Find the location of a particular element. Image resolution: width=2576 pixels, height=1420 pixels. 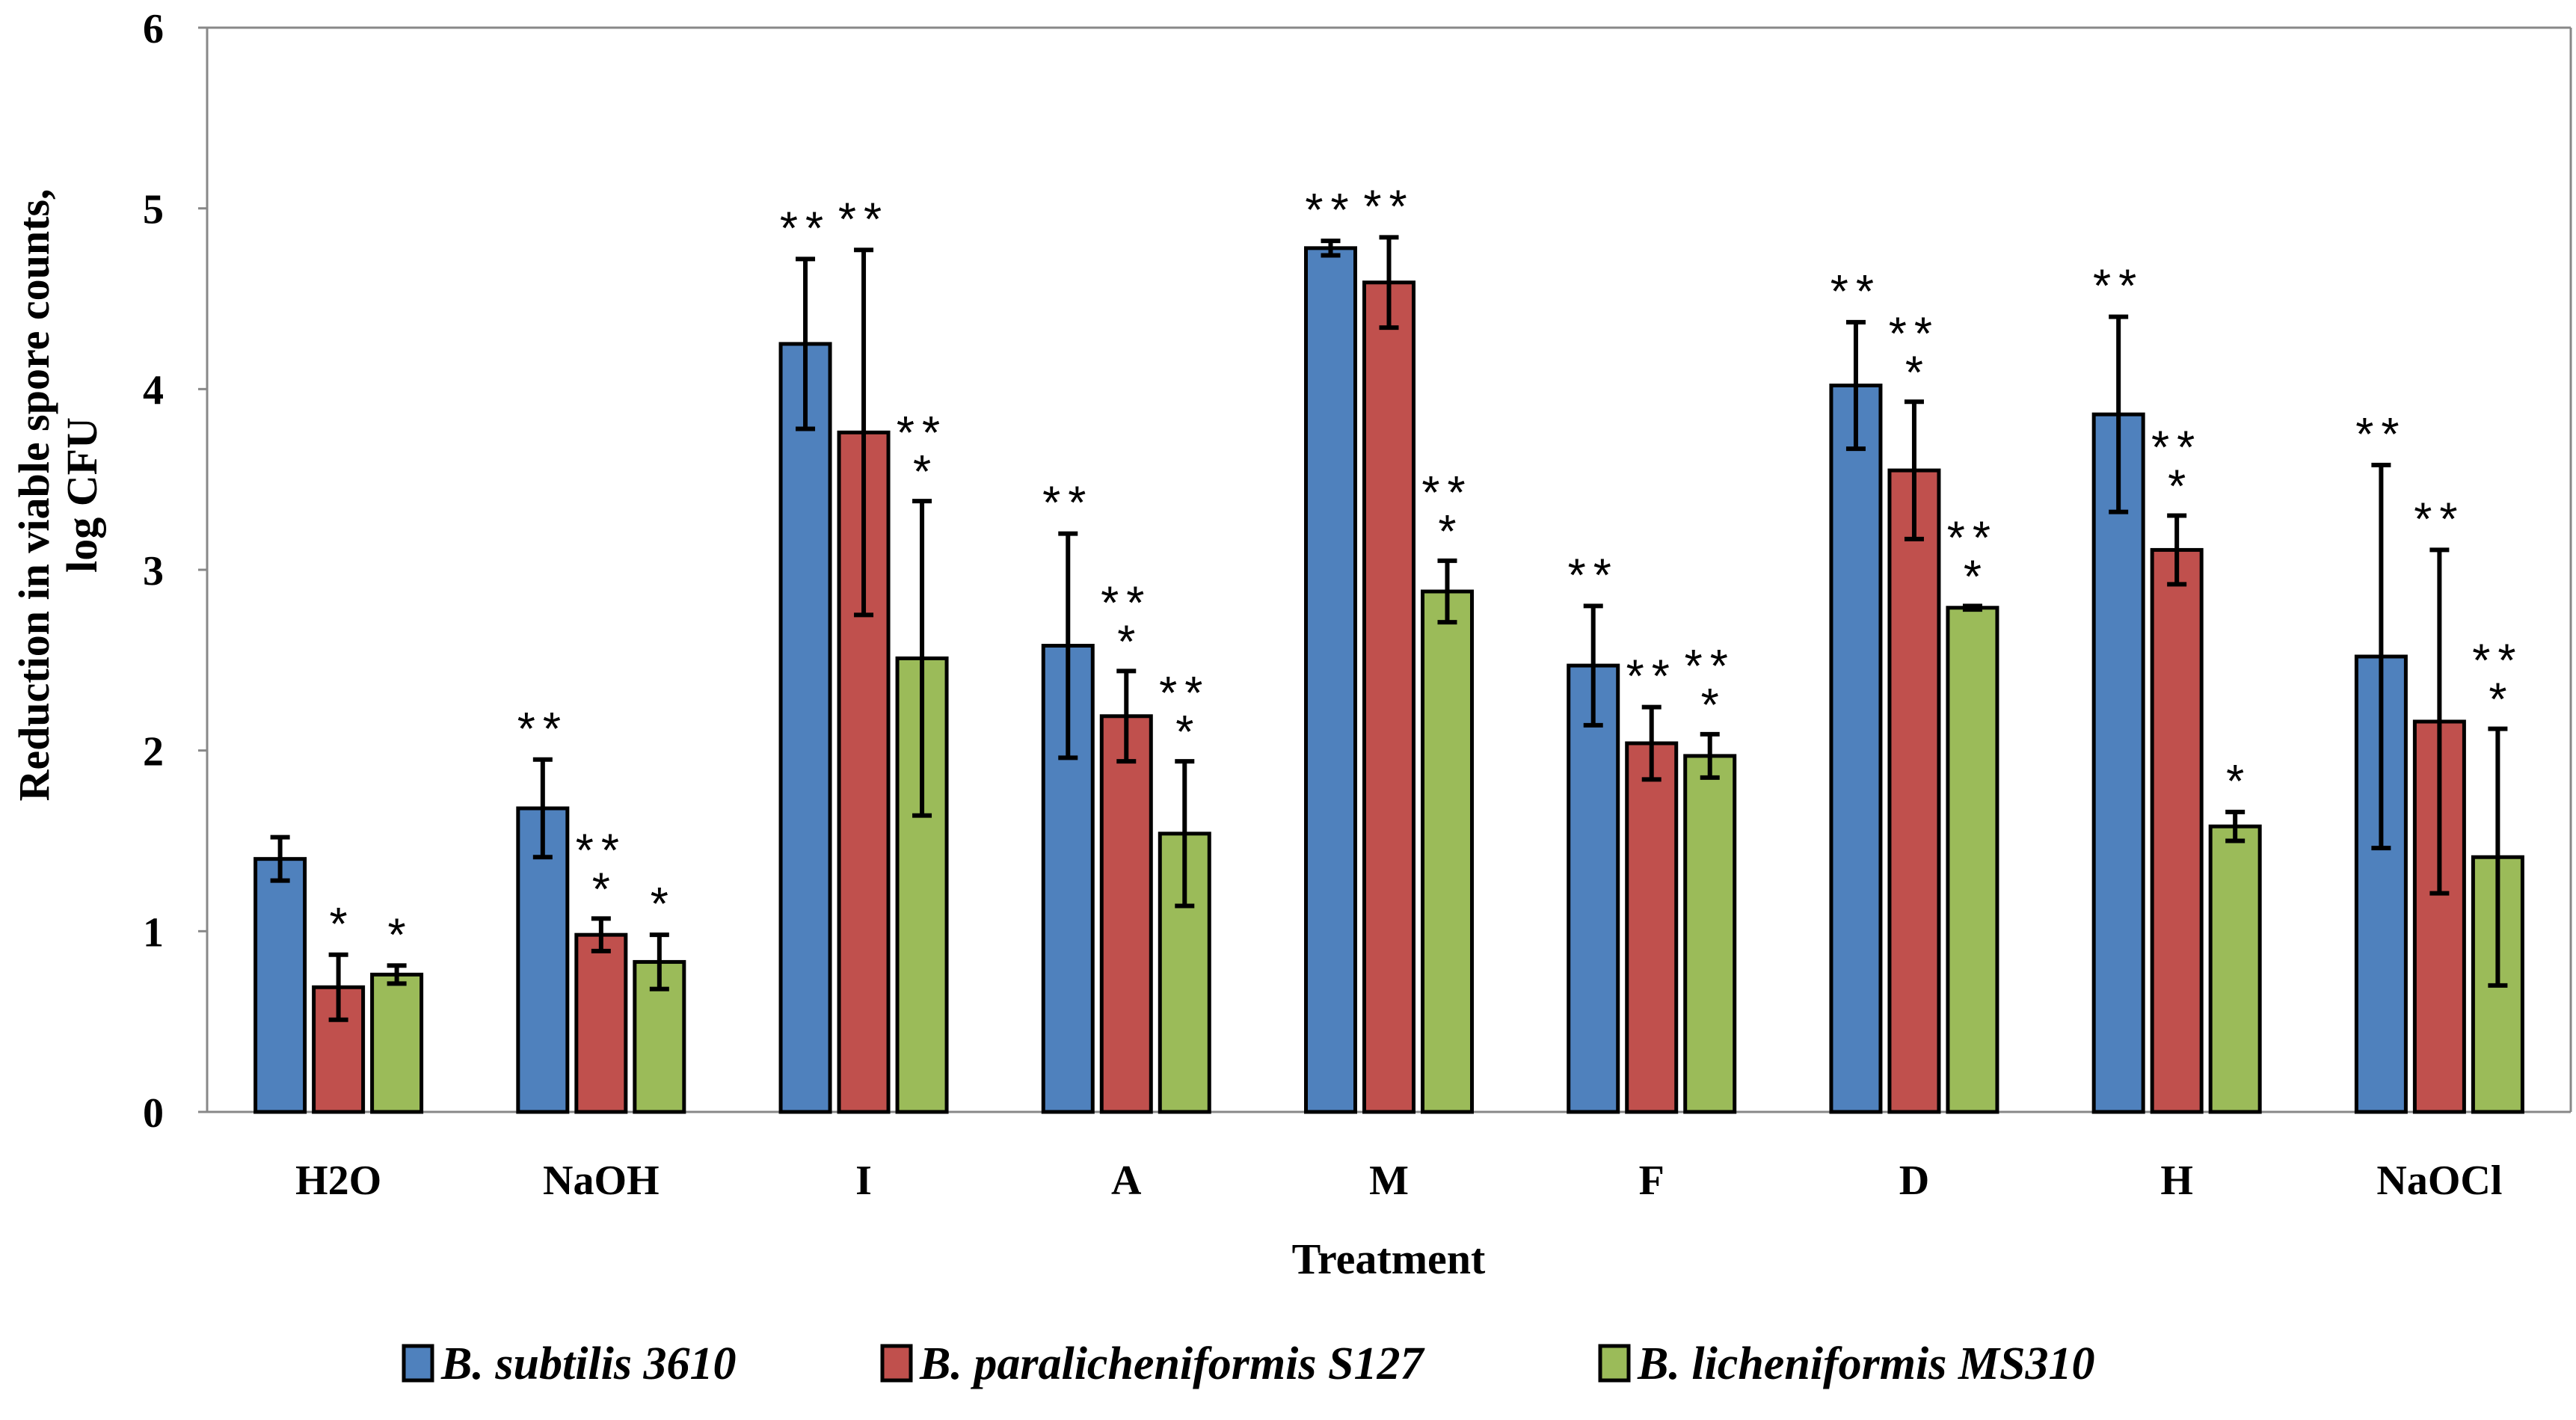

y-axis-title-line-1: Reduction in viable spore counts, is located at coordinates (34, 495).